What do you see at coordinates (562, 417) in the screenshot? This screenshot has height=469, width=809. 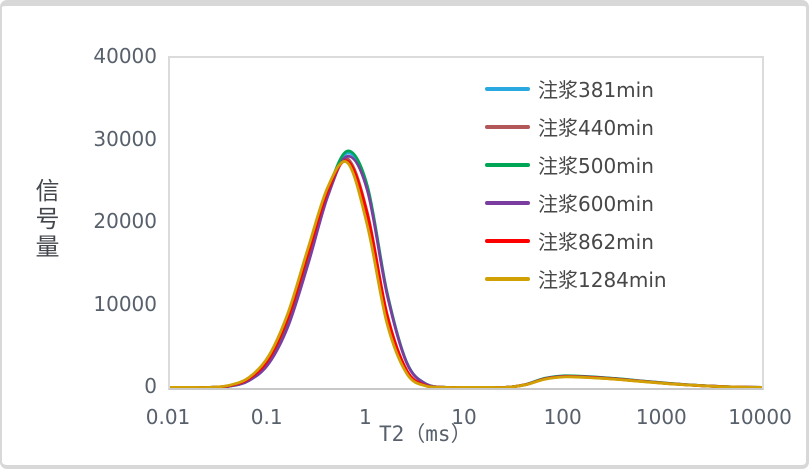 I see `x-tick-label: 100` at bounding box center [562, 417].